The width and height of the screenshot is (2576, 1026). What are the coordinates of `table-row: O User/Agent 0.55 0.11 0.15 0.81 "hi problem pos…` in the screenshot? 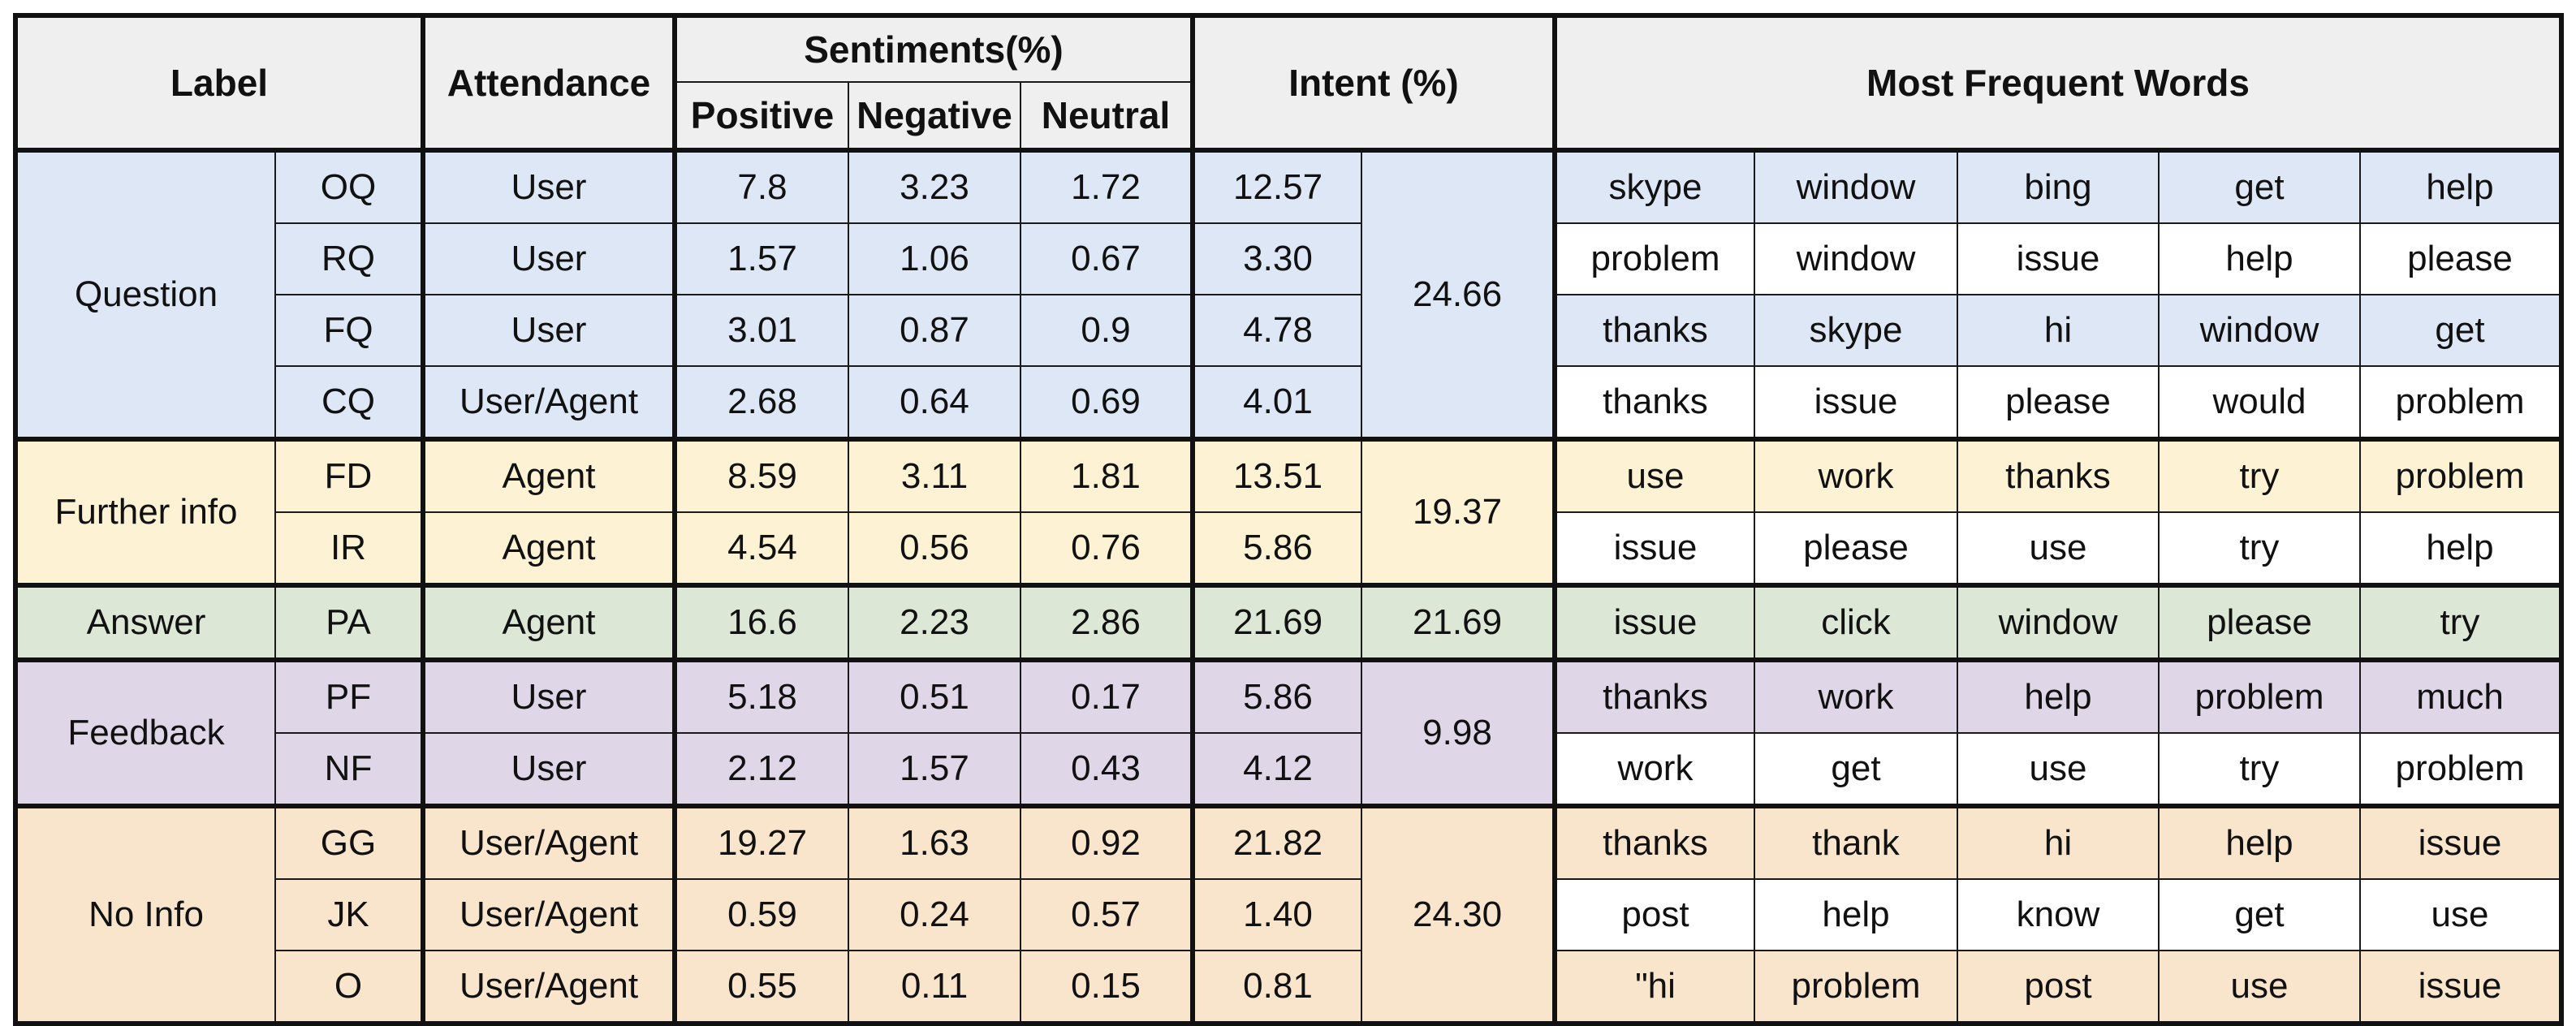 It's located at (1289, 988).